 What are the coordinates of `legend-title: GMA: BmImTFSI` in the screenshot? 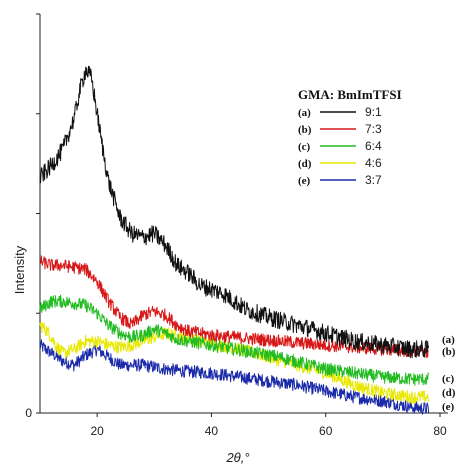 It's located at (350, 94).